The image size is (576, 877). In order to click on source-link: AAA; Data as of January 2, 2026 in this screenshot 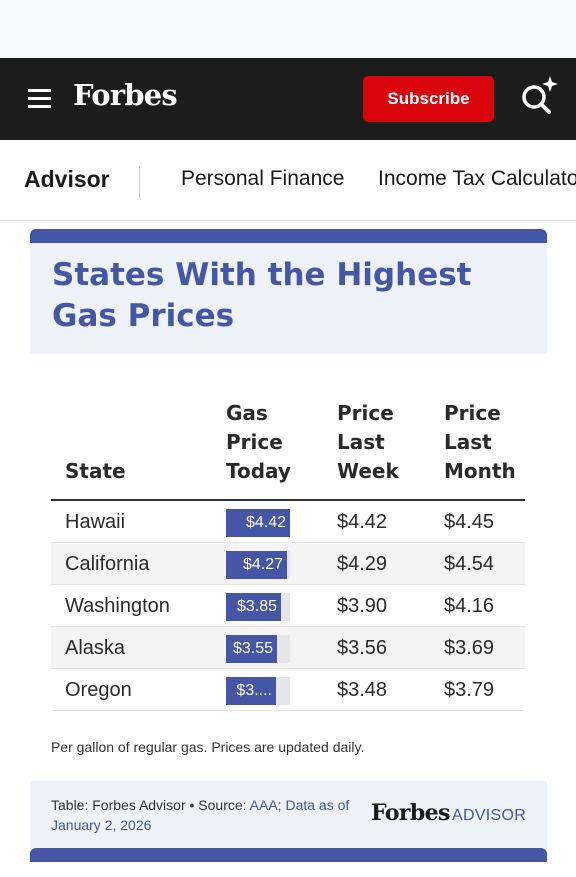, I will do `click(200, 815)`.